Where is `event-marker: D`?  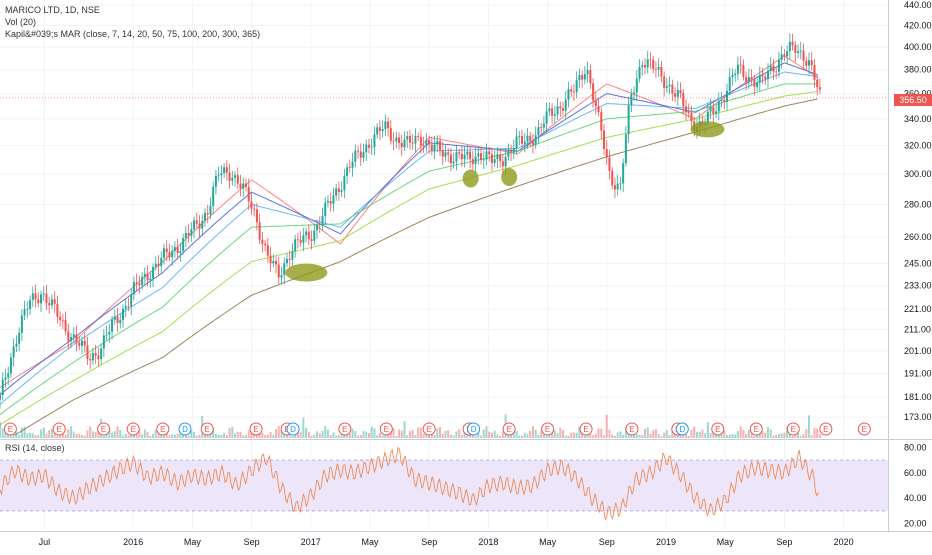 event-marker: D is located at coordinates (293, 429).